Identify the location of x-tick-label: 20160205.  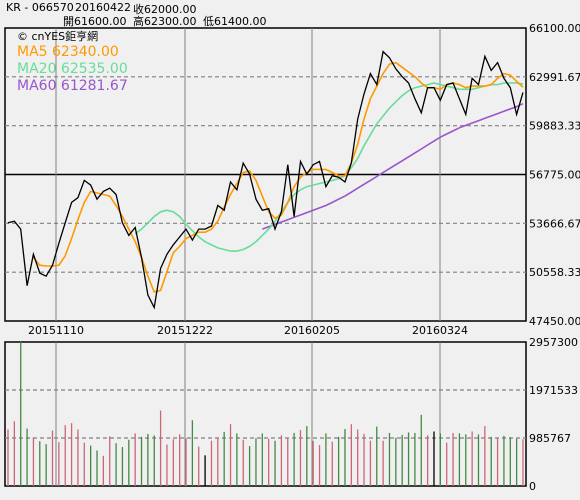
(312, 330).